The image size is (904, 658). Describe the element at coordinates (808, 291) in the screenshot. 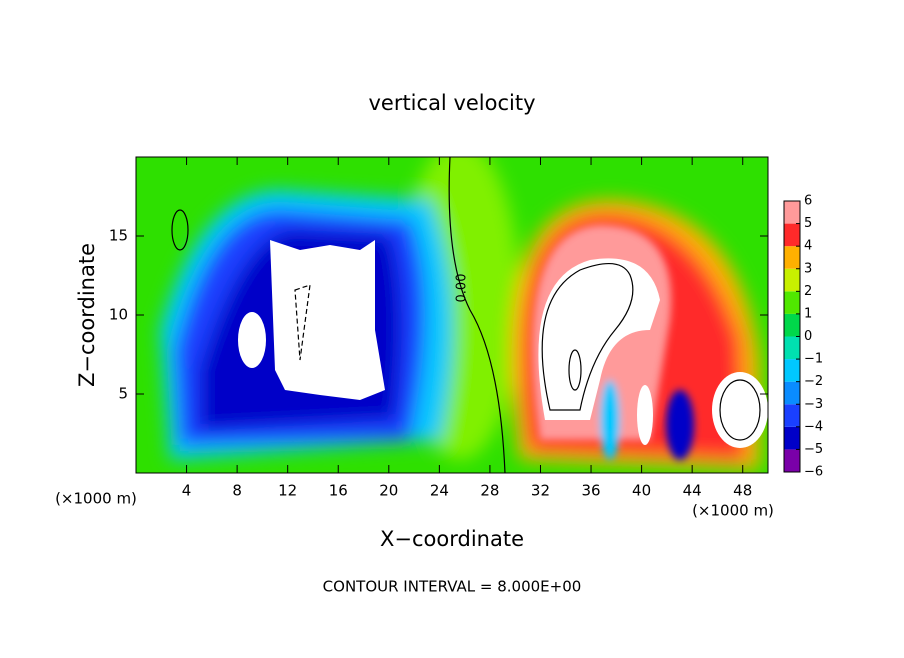

I see `colorbar-label: 2` at that location.